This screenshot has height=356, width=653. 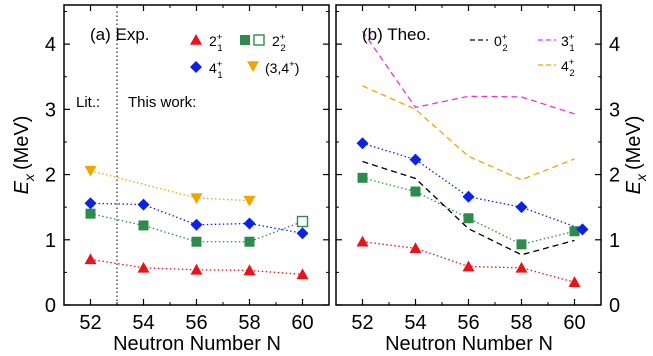 I want to click on panel-b-series-1-line, so click(x=468, y=211).